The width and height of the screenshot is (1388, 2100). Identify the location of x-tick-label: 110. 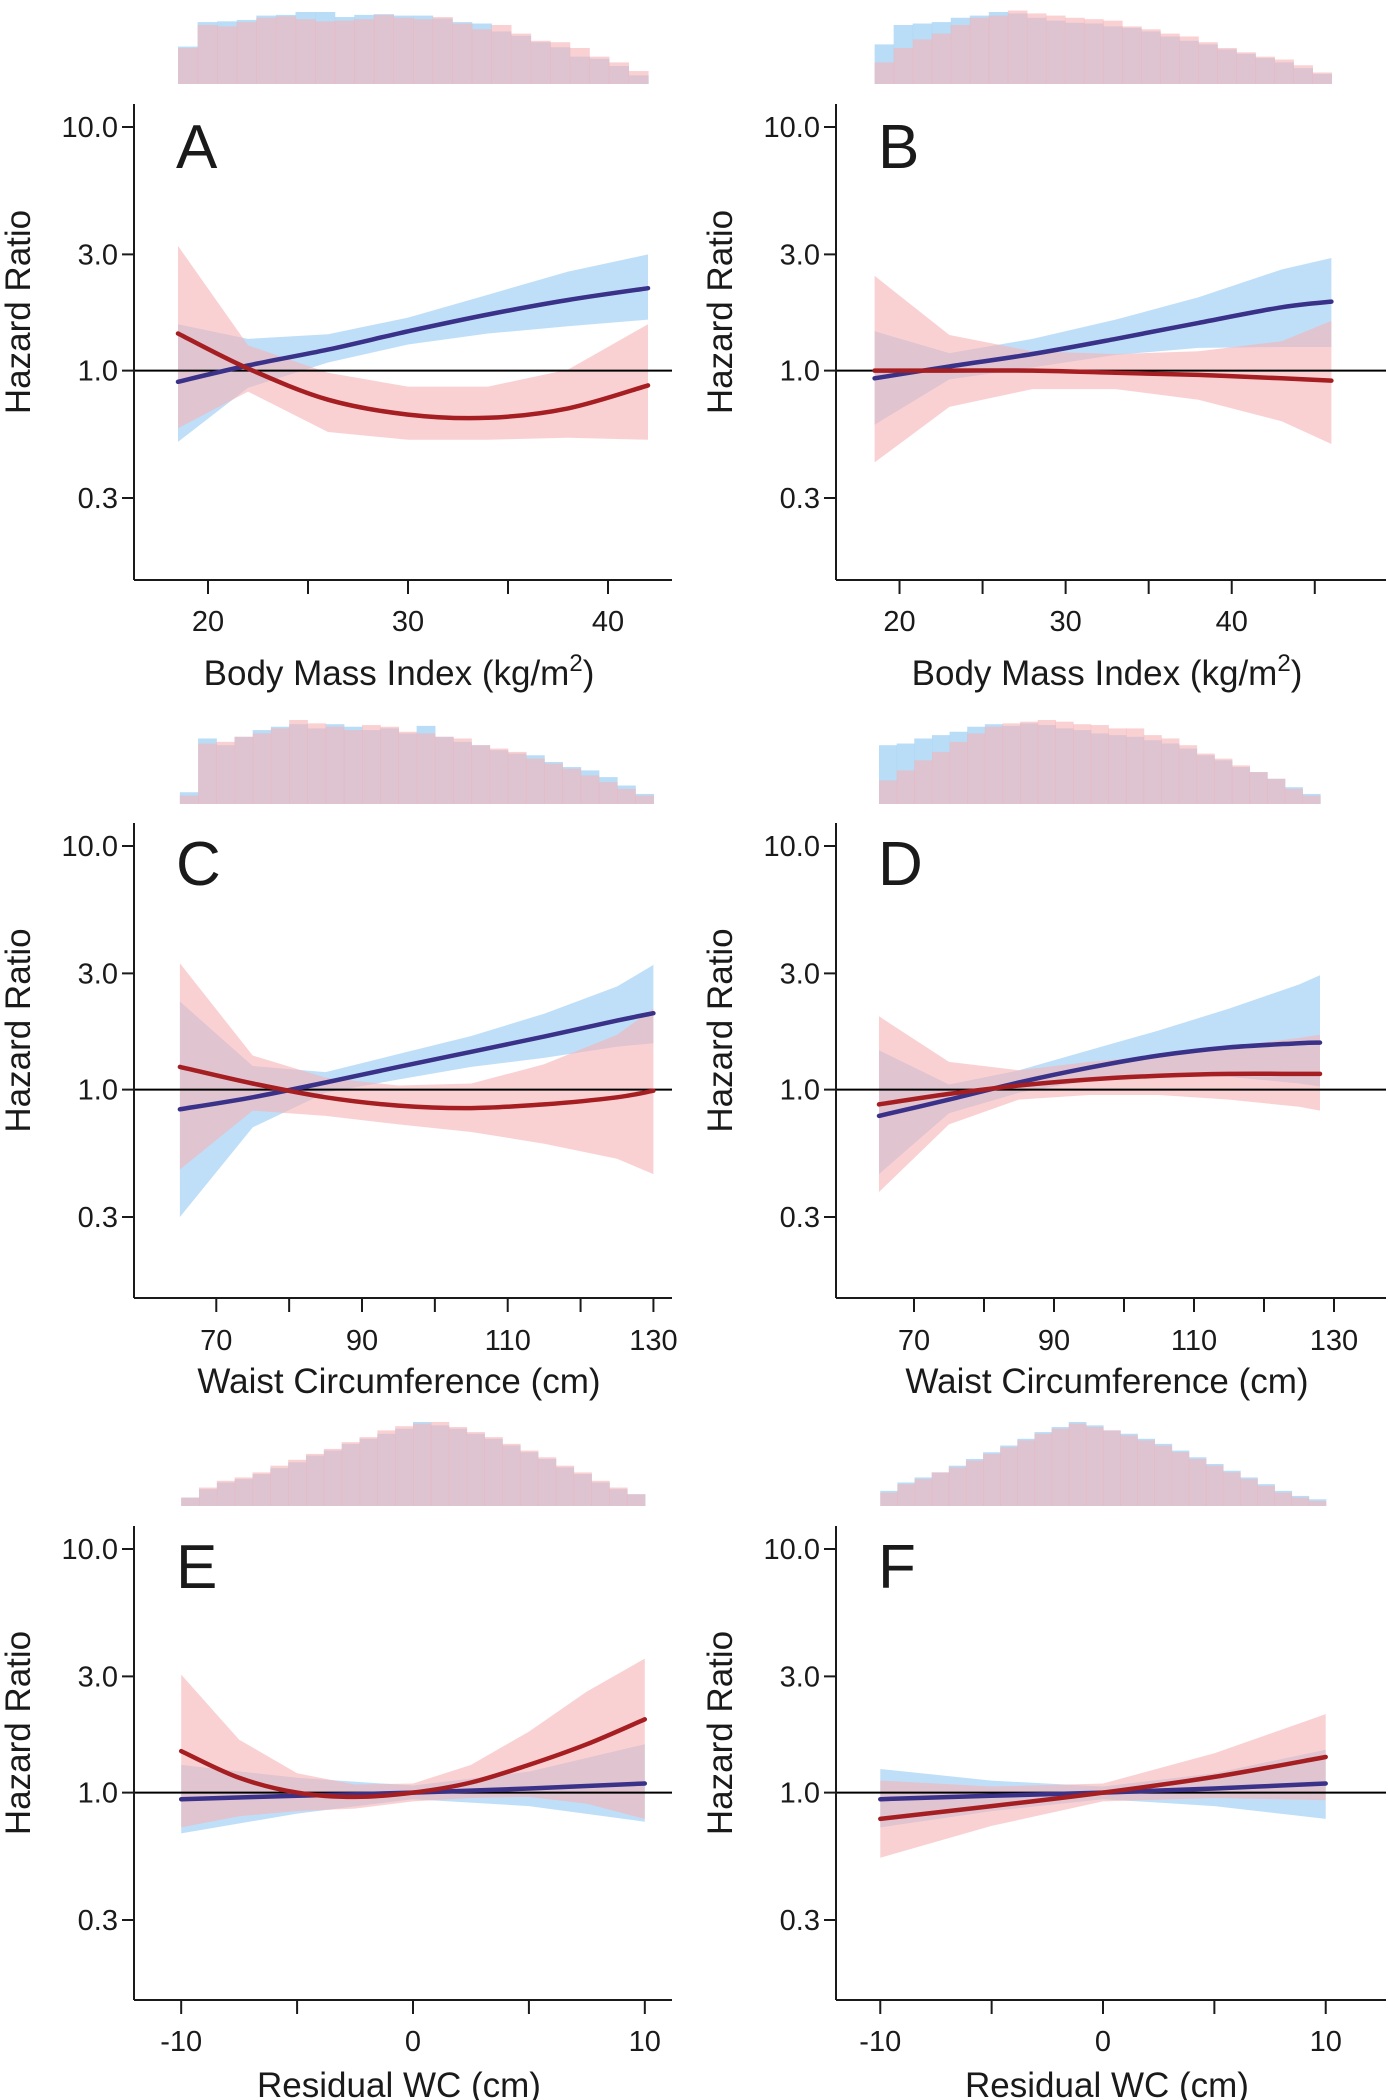
(508, 1341).